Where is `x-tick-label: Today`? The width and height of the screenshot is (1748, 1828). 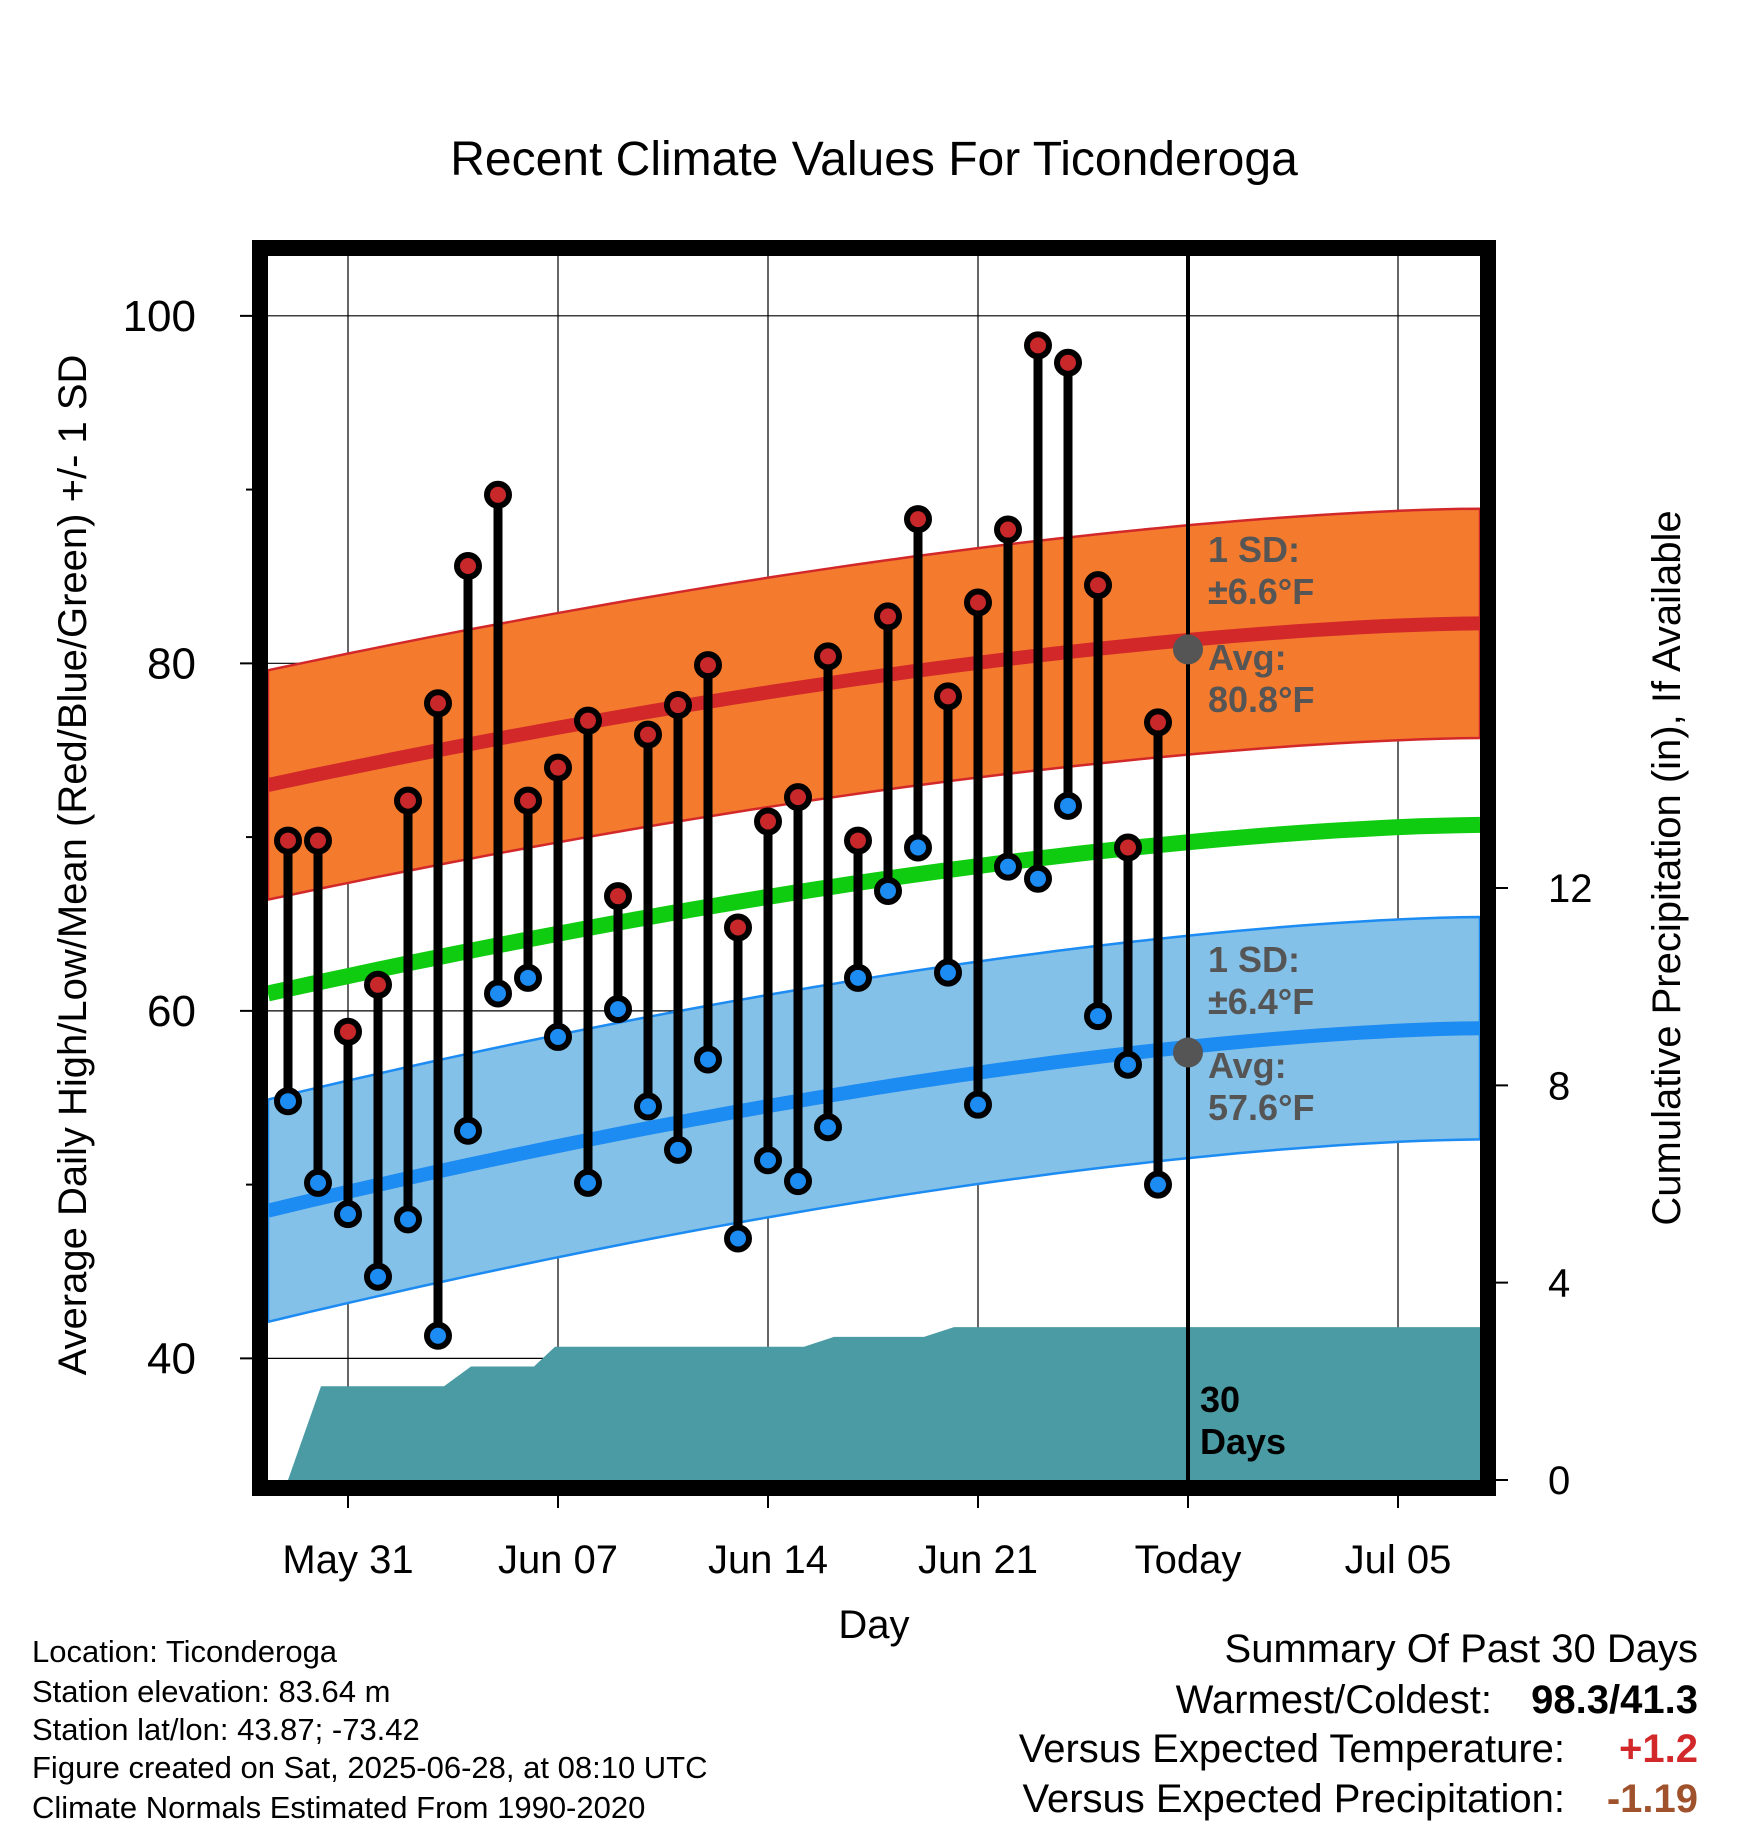 x-tick-label: Today is located at coordinates (1188, 1560).